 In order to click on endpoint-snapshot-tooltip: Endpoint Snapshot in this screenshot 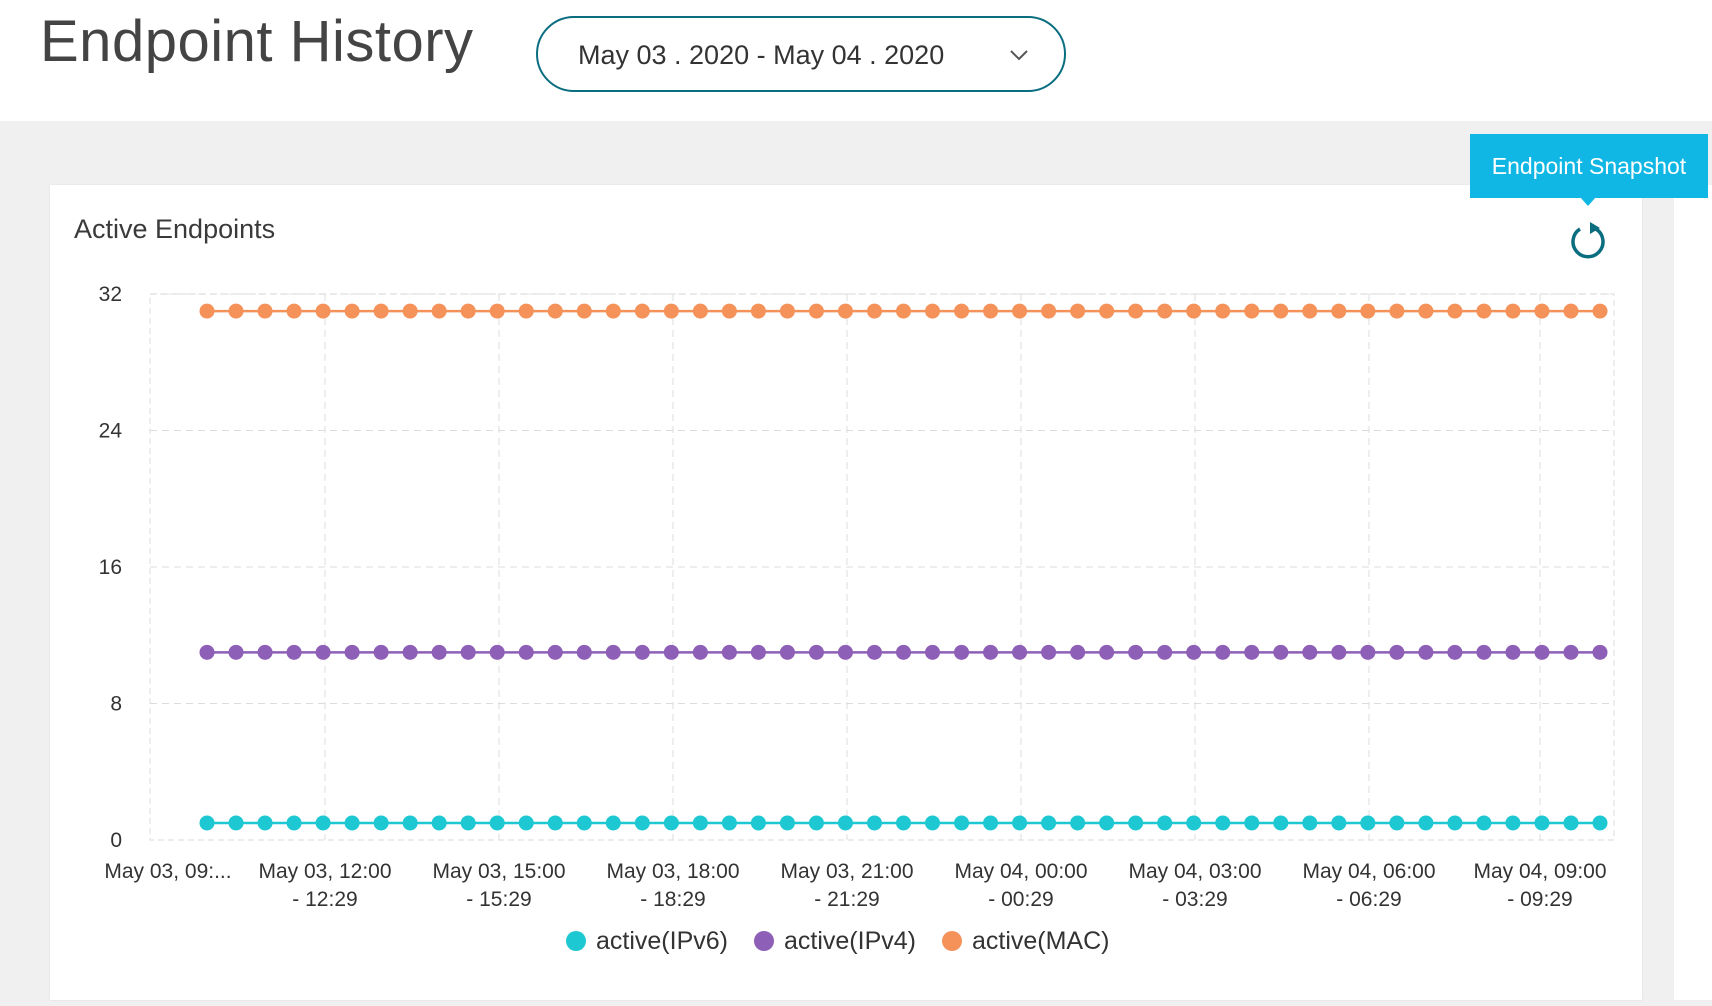, I will do `click(1589, 166)`.